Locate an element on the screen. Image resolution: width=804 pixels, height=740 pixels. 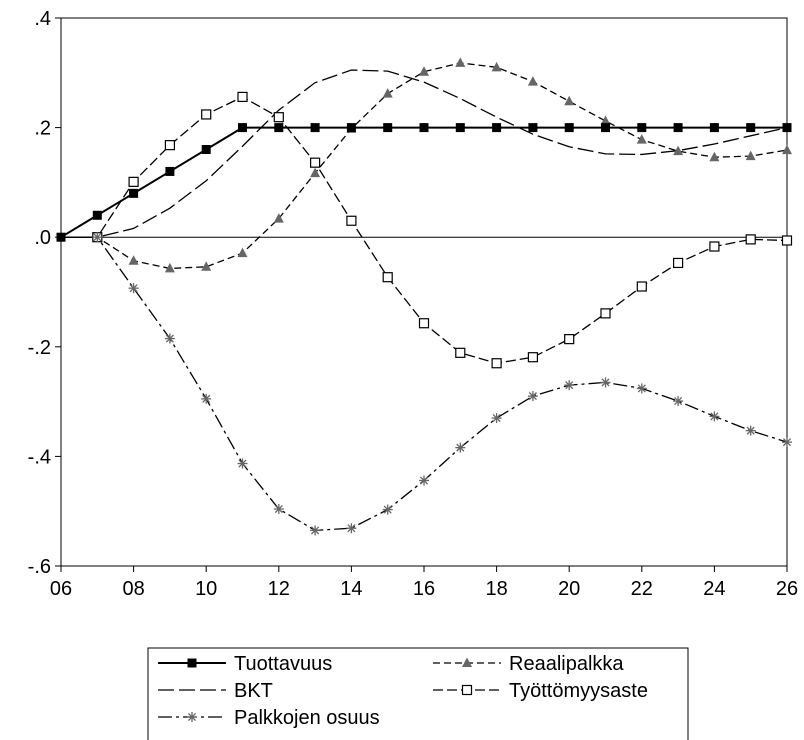
y-tick-label: .4 is located at coordinates (42, 19).